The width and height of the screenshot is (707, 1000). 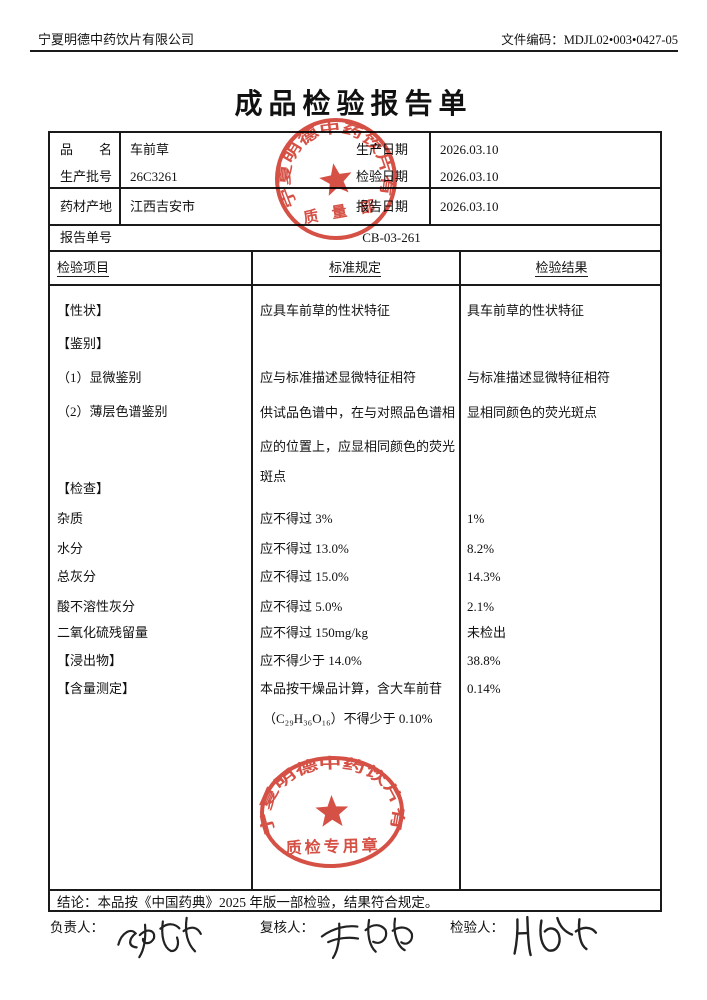 What do you see at coordinates (358, 446) in the screenshot?
I see `row-standard: 应的位置上，应显相同颜色的荧光` at bounding box center [358, 446].